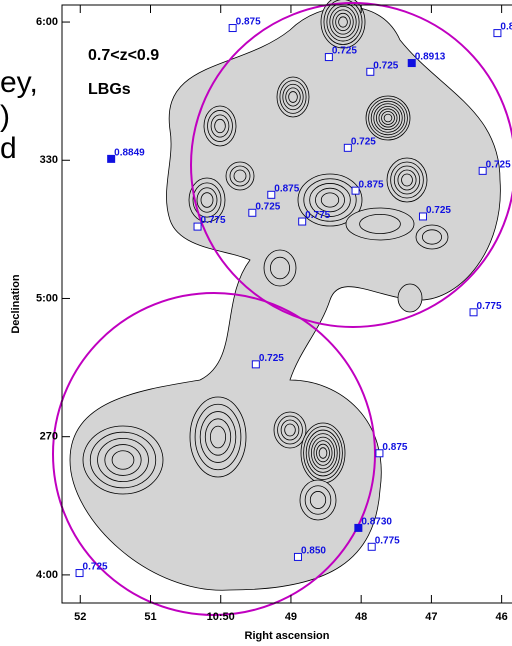 The width and height of the screenshot is (512, 646). I want to click on y-tick-label: 4:00, so click(47, 575).